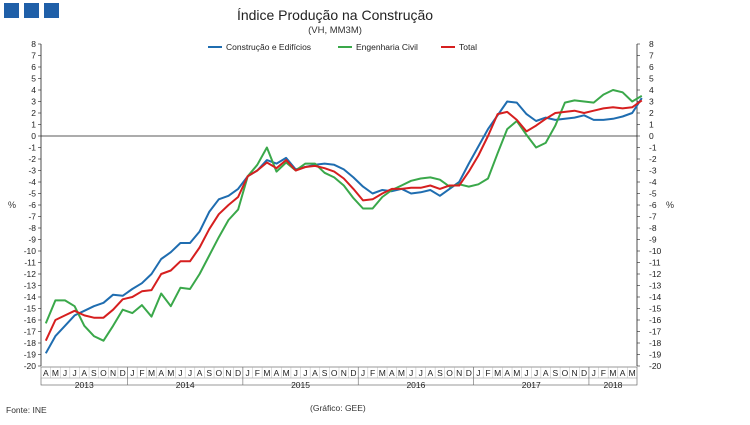 The width and height of the screenshot is (750, 425). What do you see at coordinates (651, 113) in the screenshot?
I see `y-tick-label-right: 2` at bounding box center [651, 113].